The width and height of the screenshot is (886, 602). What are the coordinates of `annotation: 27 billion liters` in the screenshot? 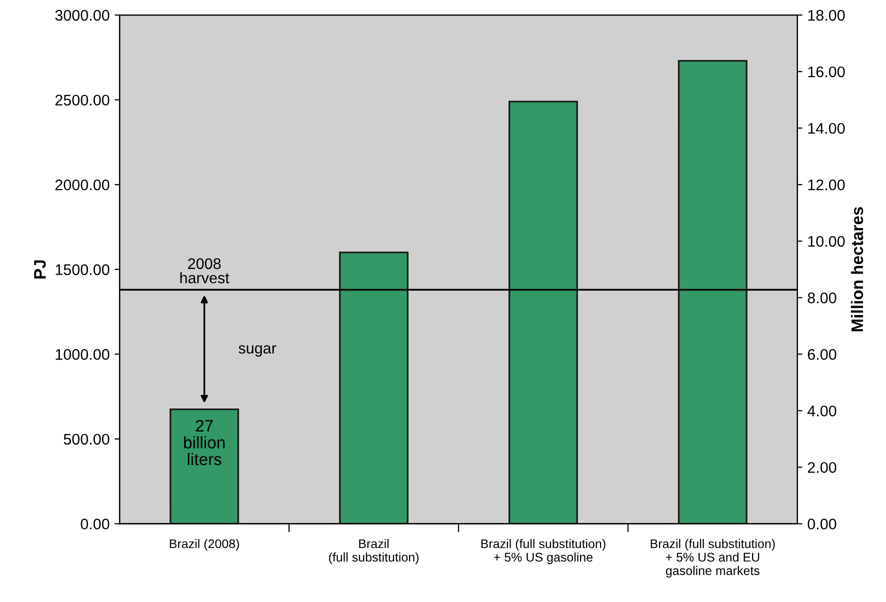 It's located at (204, 443).